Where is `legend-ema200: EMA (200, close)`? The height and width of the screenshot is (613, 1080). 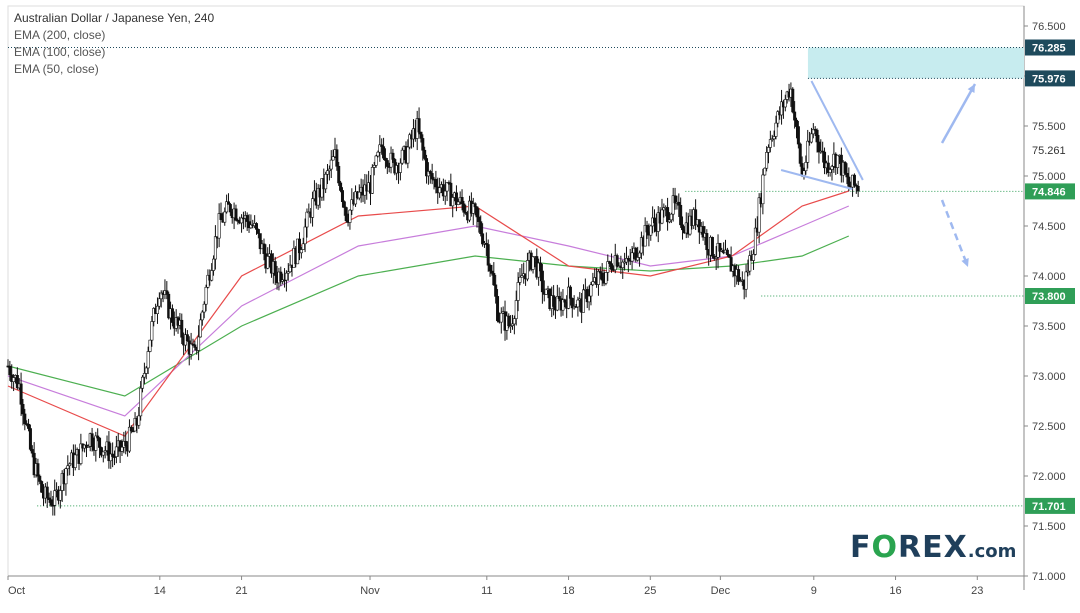 legend-ema200: EMA (200, close) is located at coordinates (60, 35).